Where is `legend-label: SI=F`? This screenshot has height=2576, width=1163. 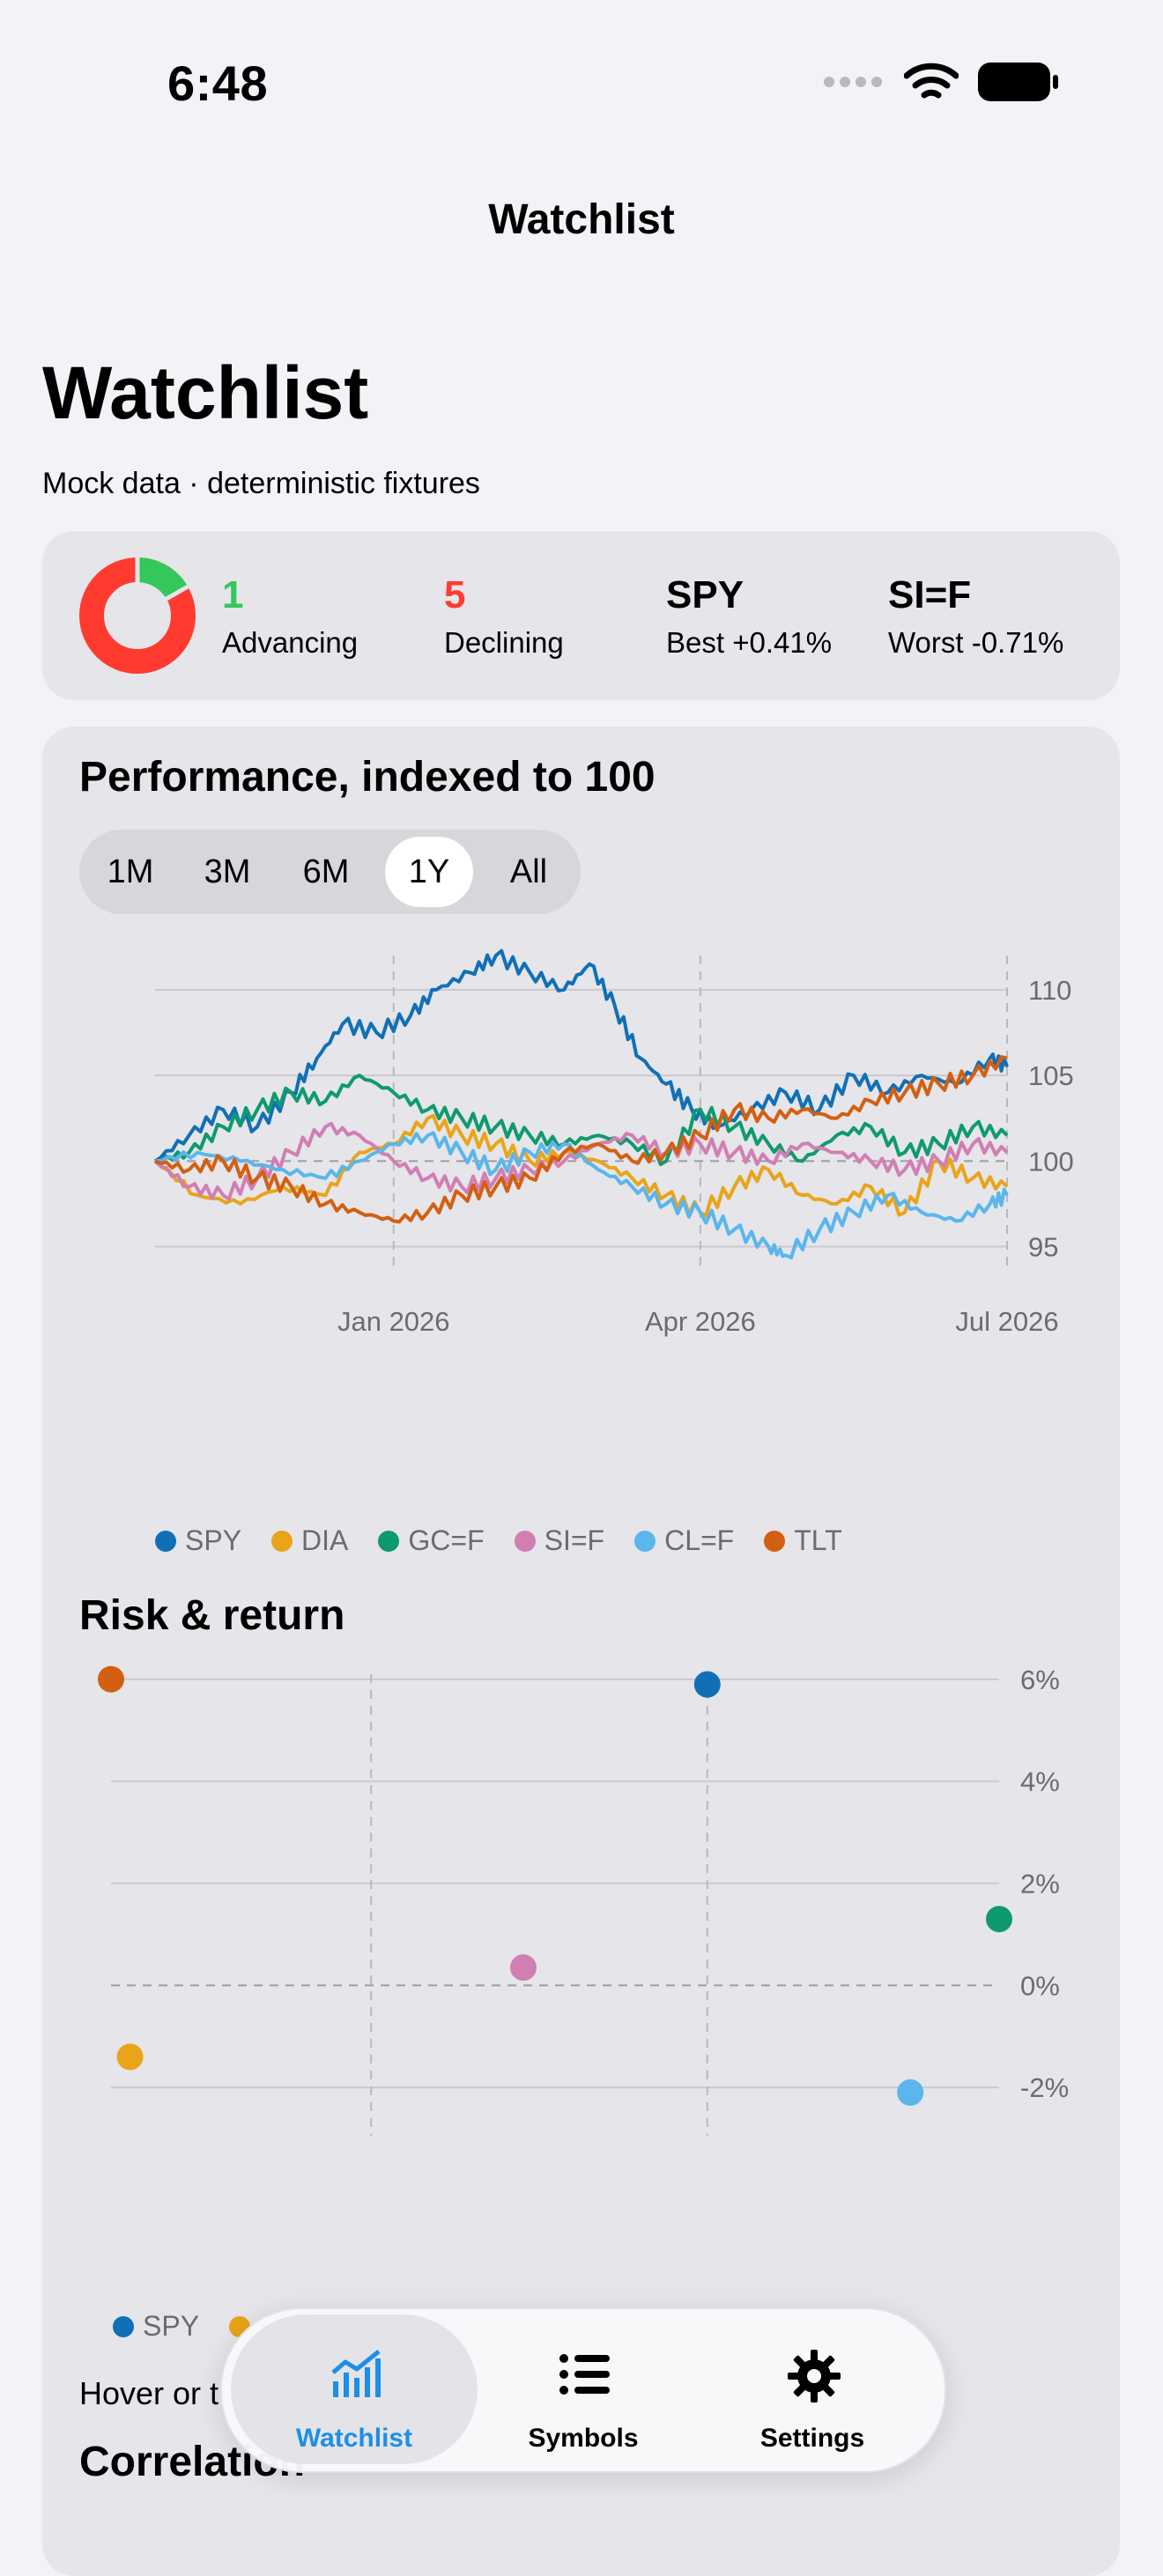
legend-label: SI=F is located at coordinates (574, 1540).